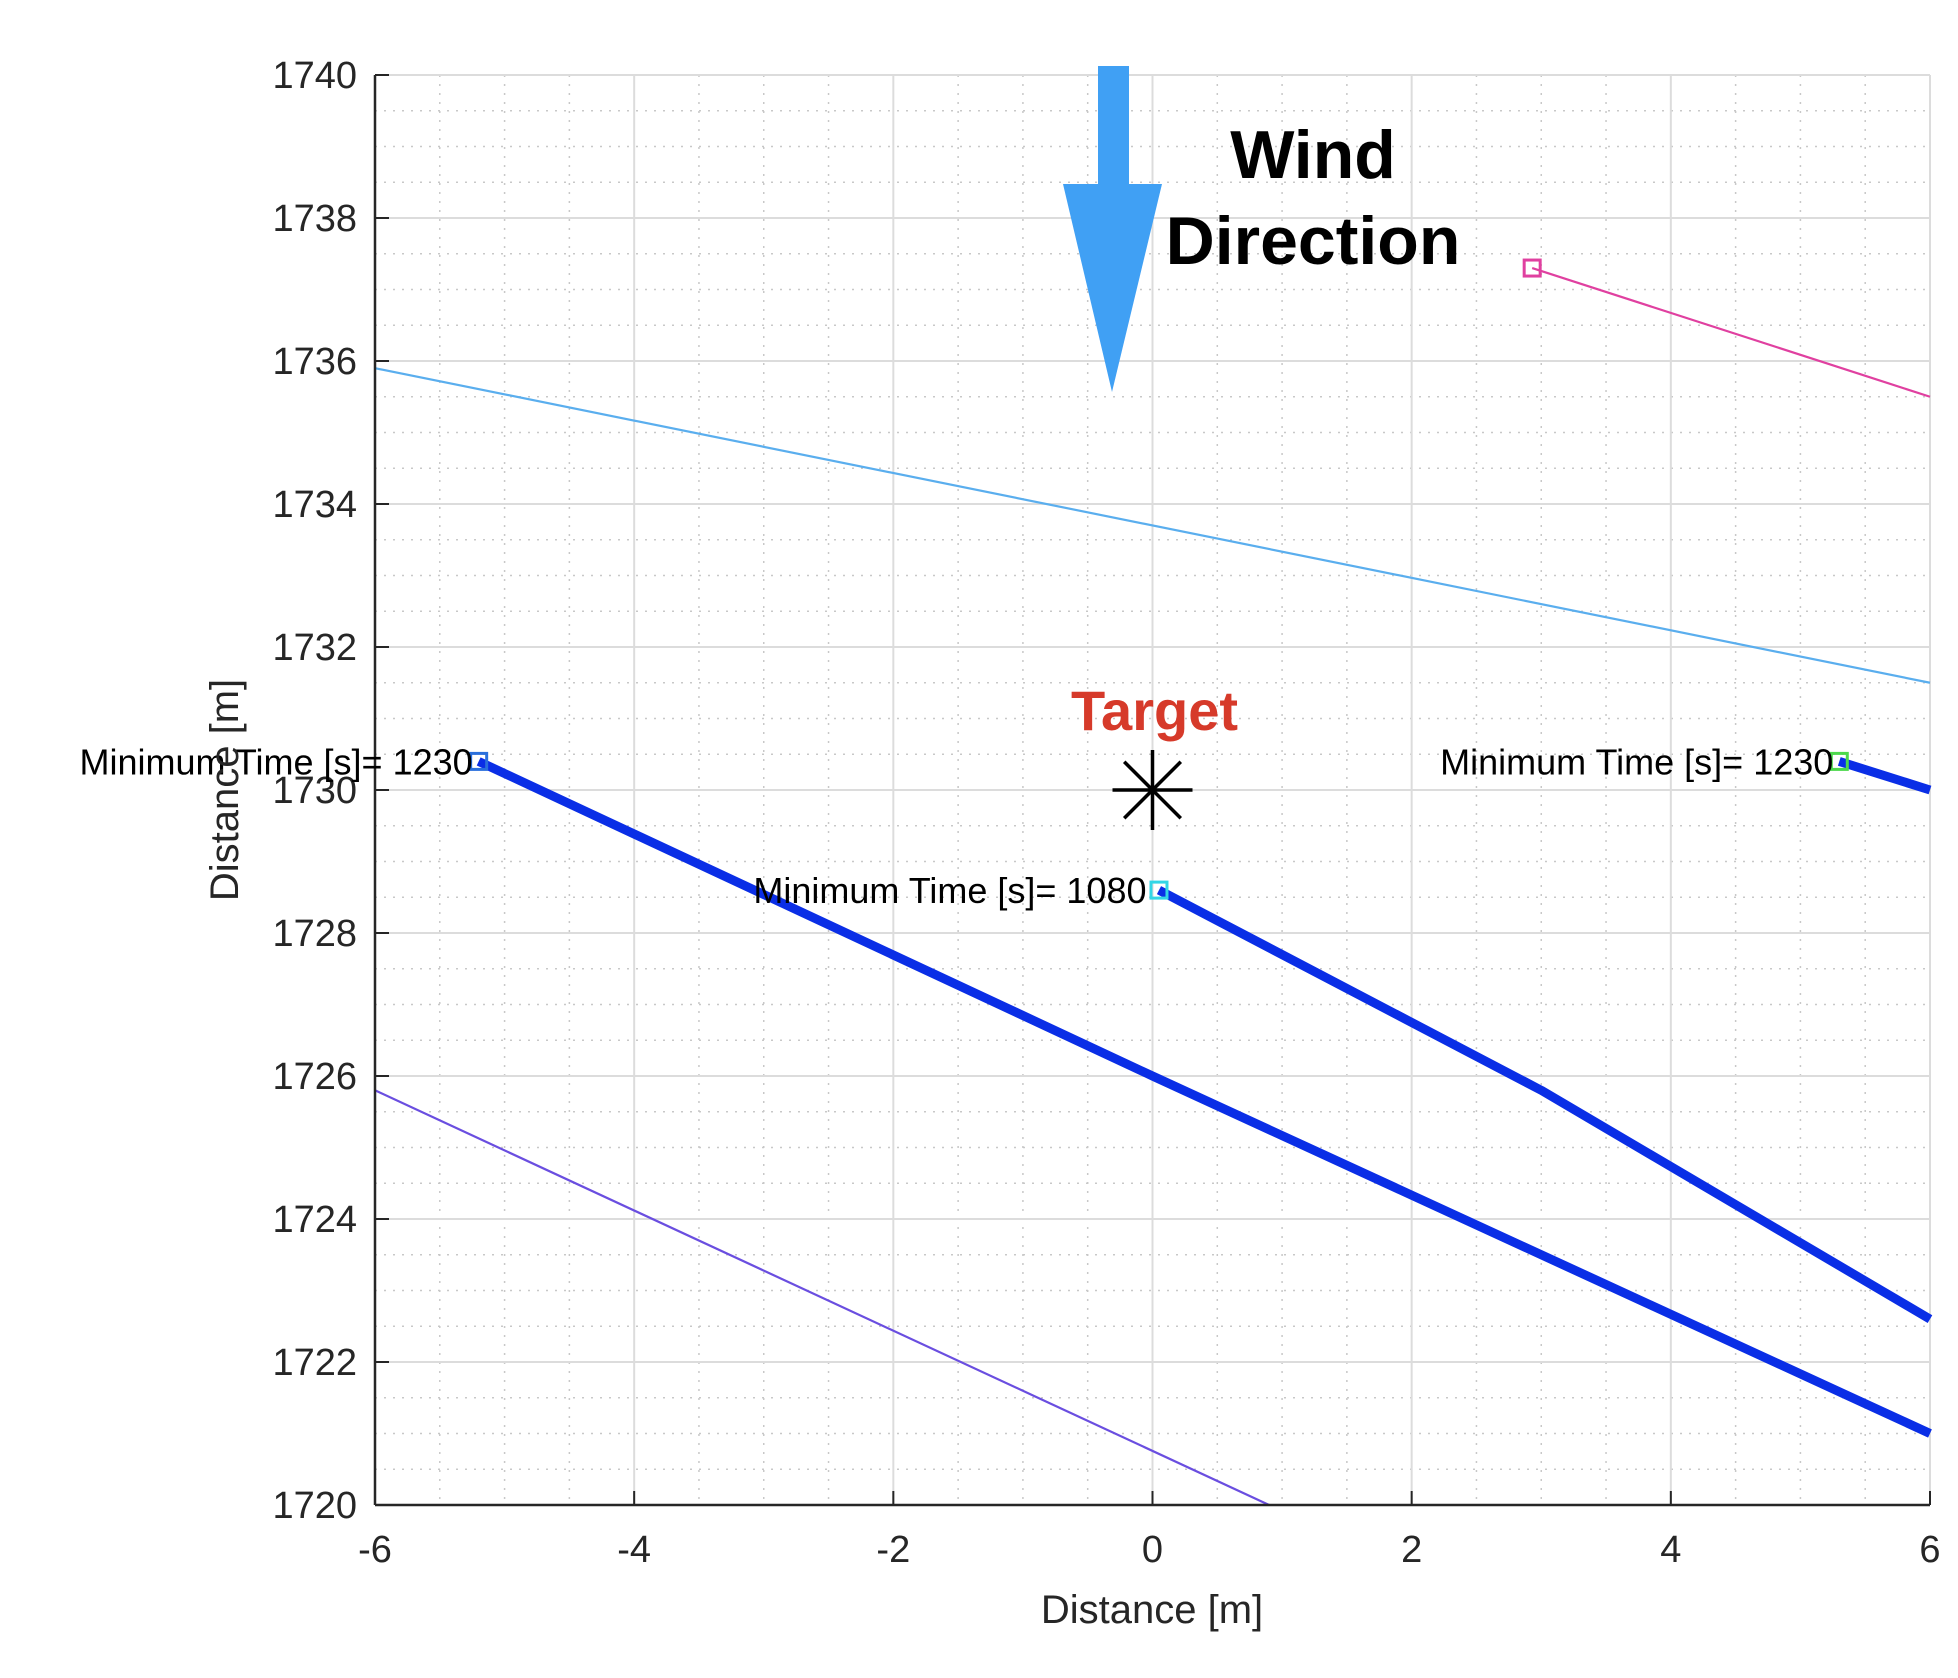 The height and width of the screenshot is (1678, 1958). What do you see at coordinates (1154, 710) in the screenshot?
I see `target-label: Target` at bounding box center [1154, 710].